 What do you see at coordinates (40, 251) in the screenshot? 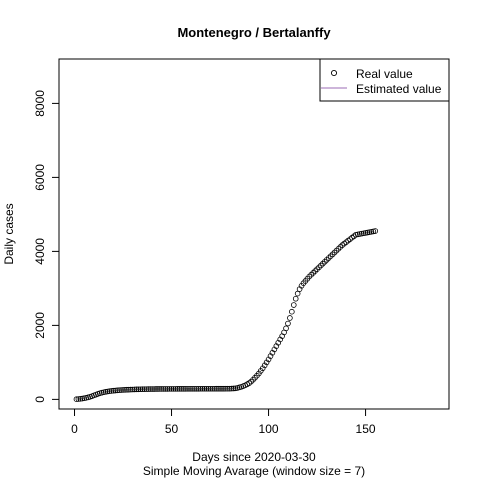
I see `y-tick-label: 4000` at bounding box center [40, 251].